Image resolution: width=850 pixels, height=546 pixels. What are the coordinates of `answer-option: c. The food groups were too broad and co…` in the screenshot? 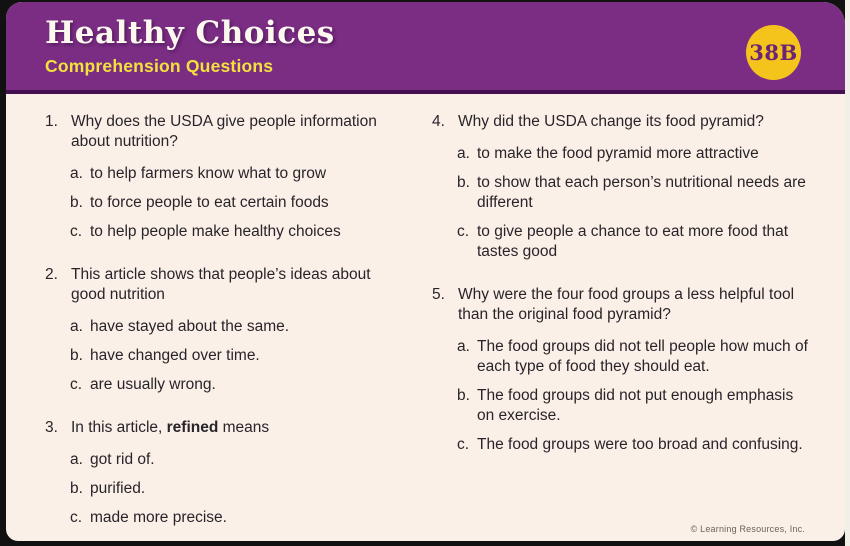 It's located at (634, 445).